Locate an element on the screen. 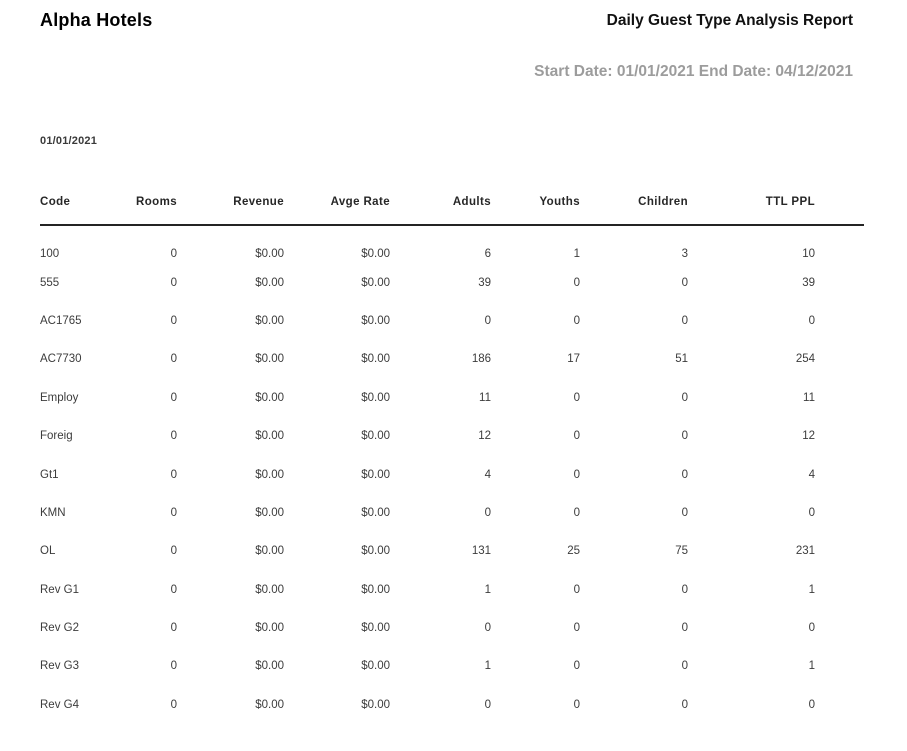 Image resolution: width=907 pixels, height=751 pixels. cell-value: 131 is located at coordinates (481, 551).